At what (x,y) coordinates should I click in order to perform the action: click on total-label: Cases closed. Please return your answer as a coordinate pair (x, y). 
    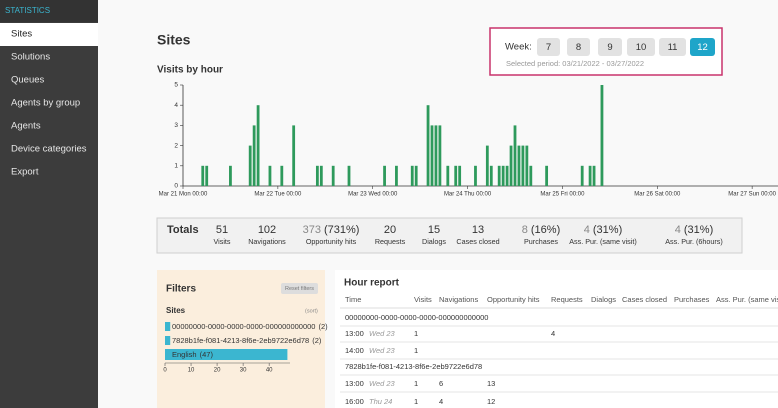
    Looking at the image, I should click on (477, 241).